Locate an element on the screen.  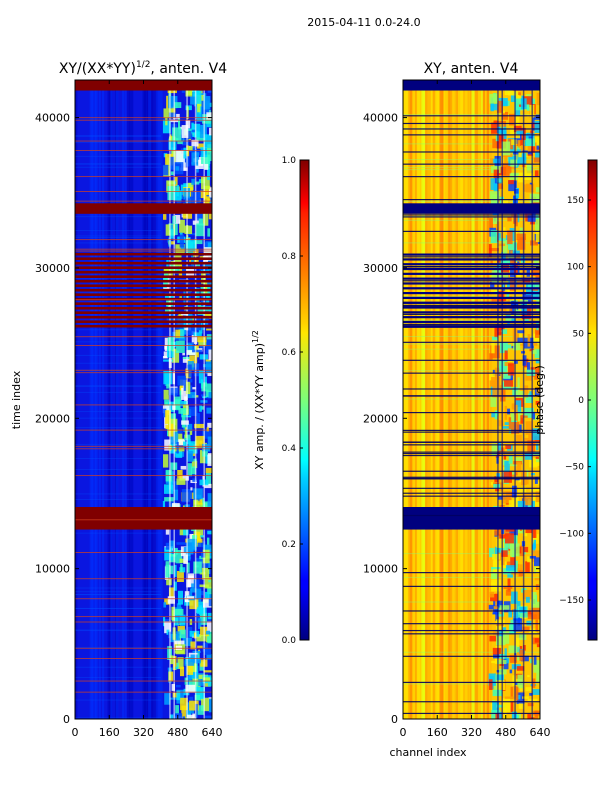
colorbar-tick-label: 0.2 is located at coordinates (289, 545).